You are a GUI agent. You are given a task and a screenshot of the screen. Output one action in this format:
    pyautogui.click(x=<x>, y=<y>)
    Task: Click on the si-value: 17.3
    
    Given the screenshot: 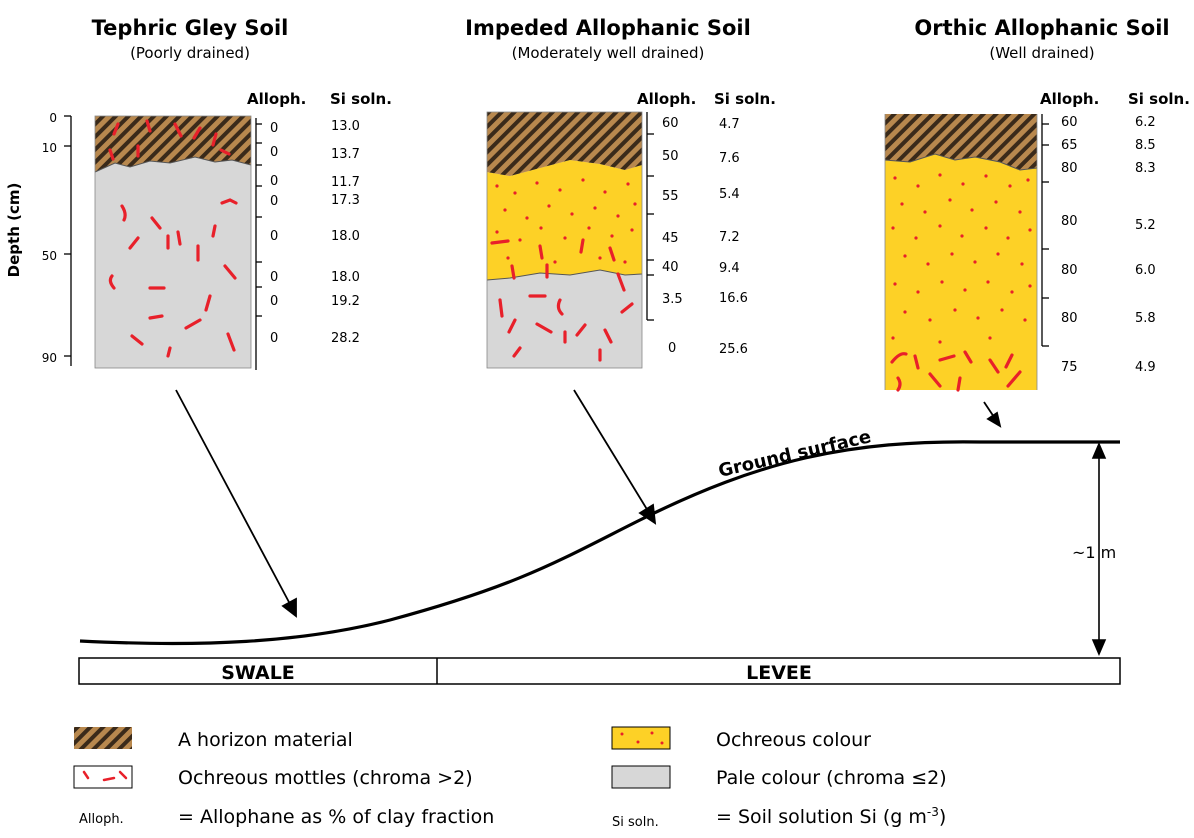 What is the action you would take?
    pyautogui.click(x=345, y=200)
    